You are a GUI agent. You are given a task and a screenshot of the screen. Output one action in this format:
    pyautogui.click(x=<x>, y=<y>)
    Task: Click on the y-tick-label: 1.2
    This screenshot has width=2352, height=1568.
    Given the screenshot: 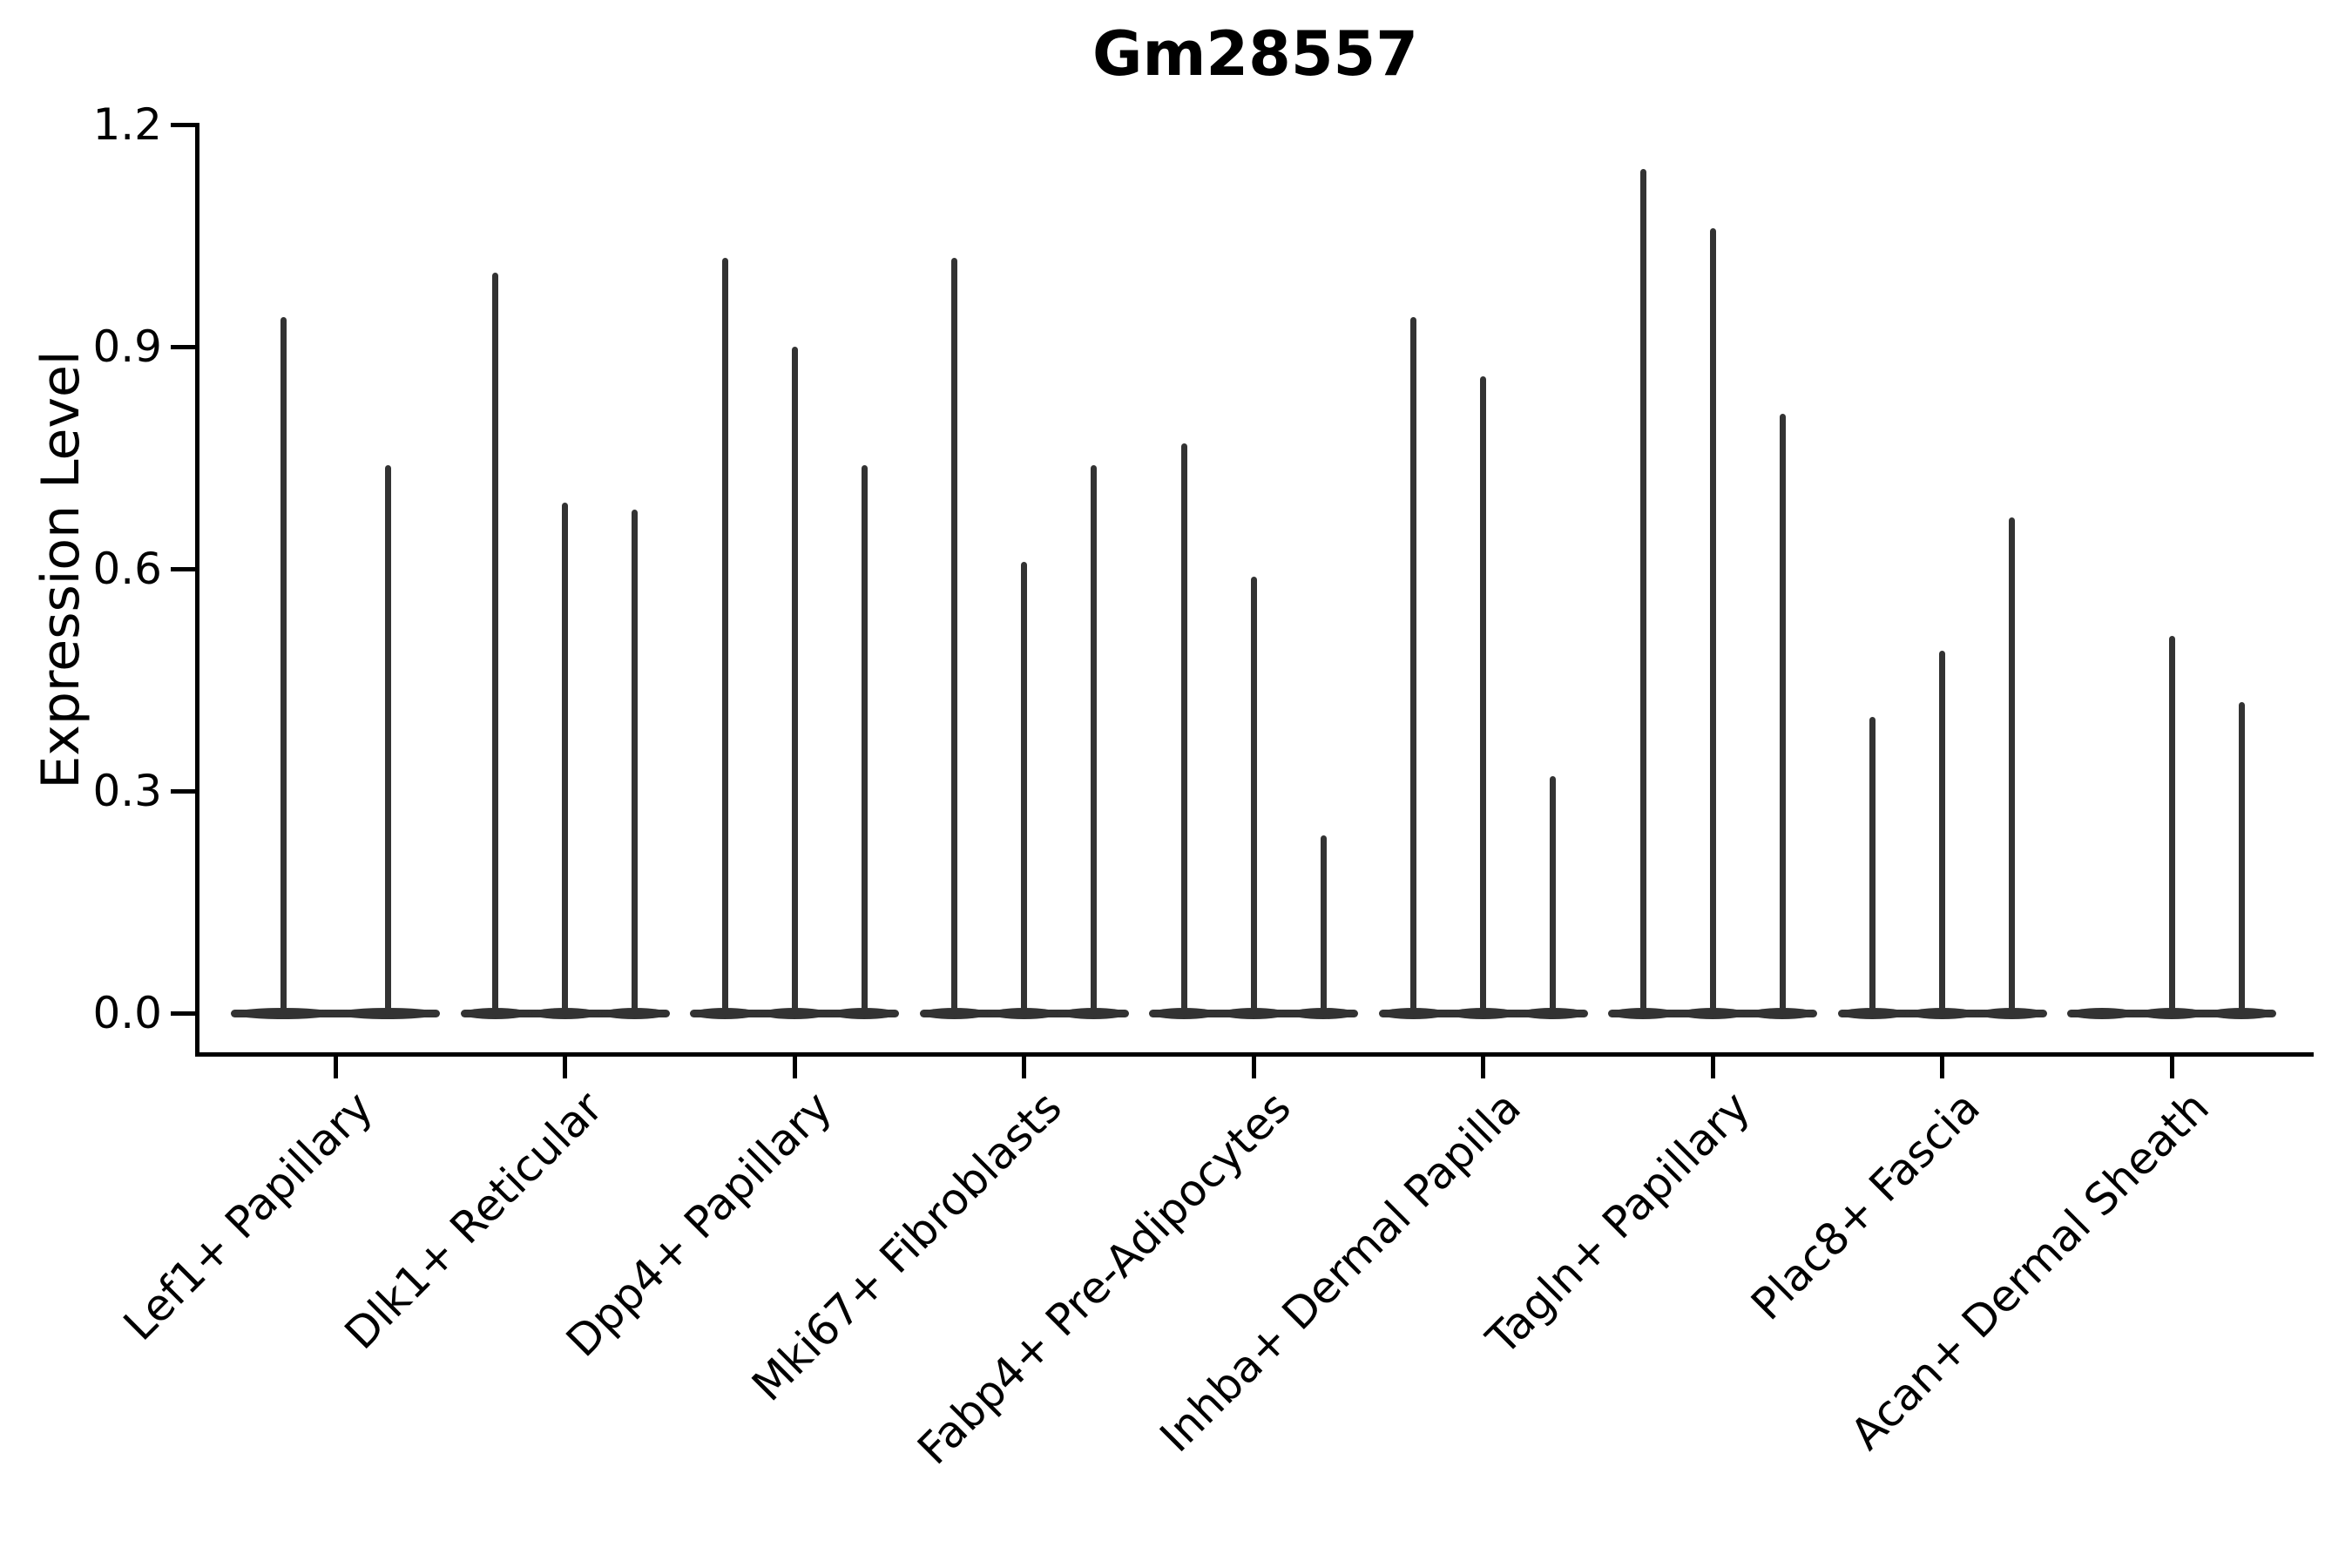 What is the action you would take?
    pyautogui.click(x=127, y=125)
    